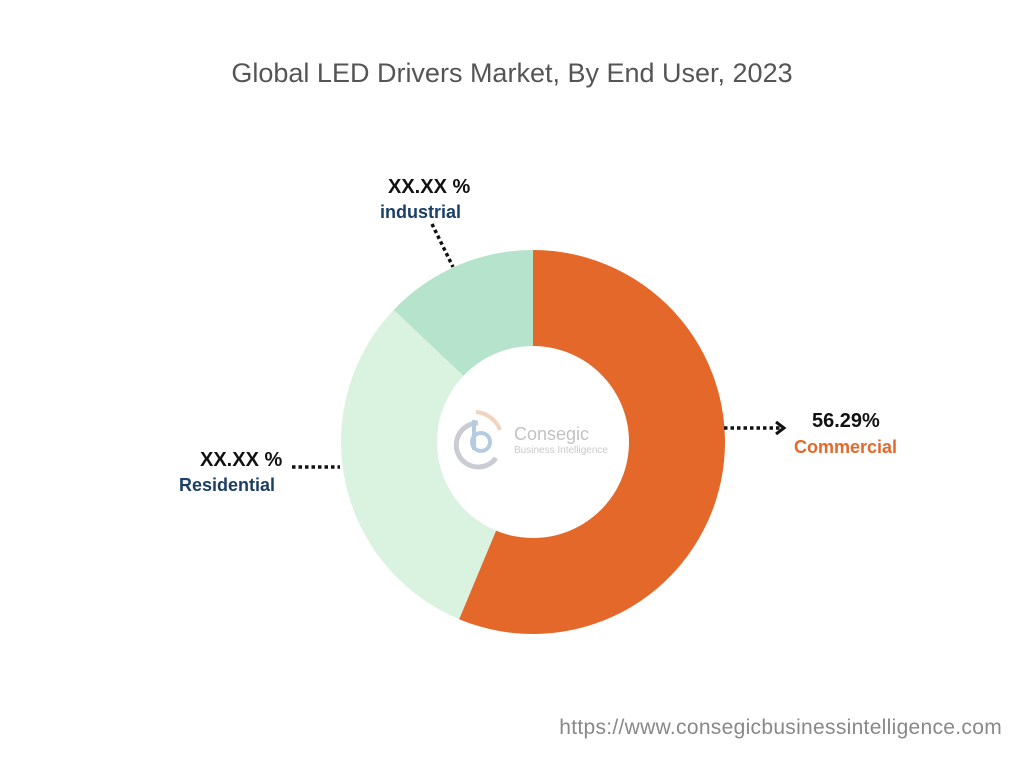  I want to click on commercial-label: Commercial, so click(846, 447).